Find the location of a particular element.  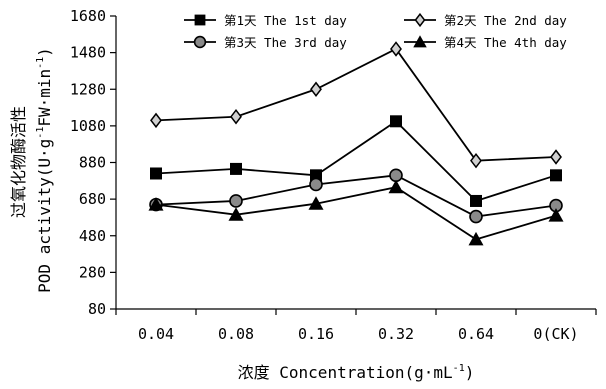

x-axis-title-main: 浓度 Concentration(g·mL is located at coordinates (345, 372).